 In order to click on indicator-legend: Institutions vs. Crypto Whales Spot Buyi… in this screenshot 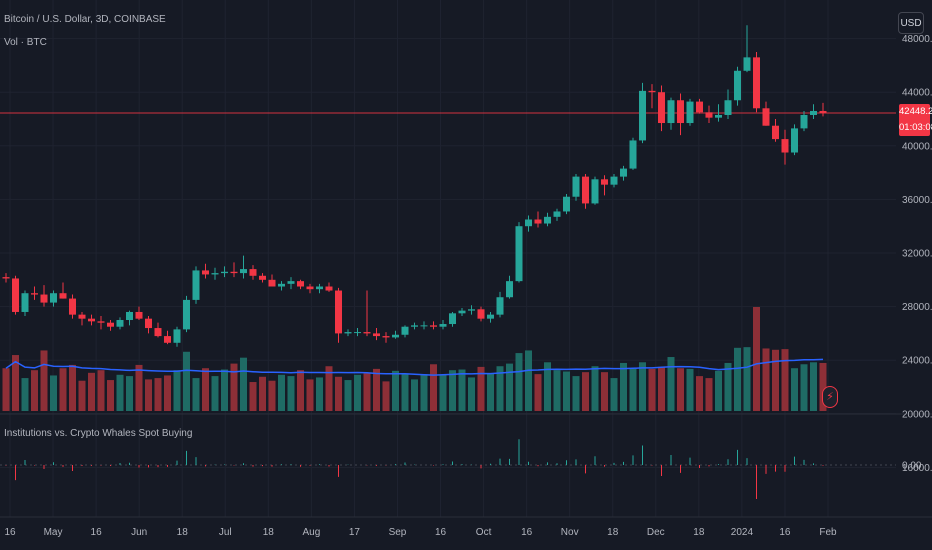, I will do `click(98, 433)`.